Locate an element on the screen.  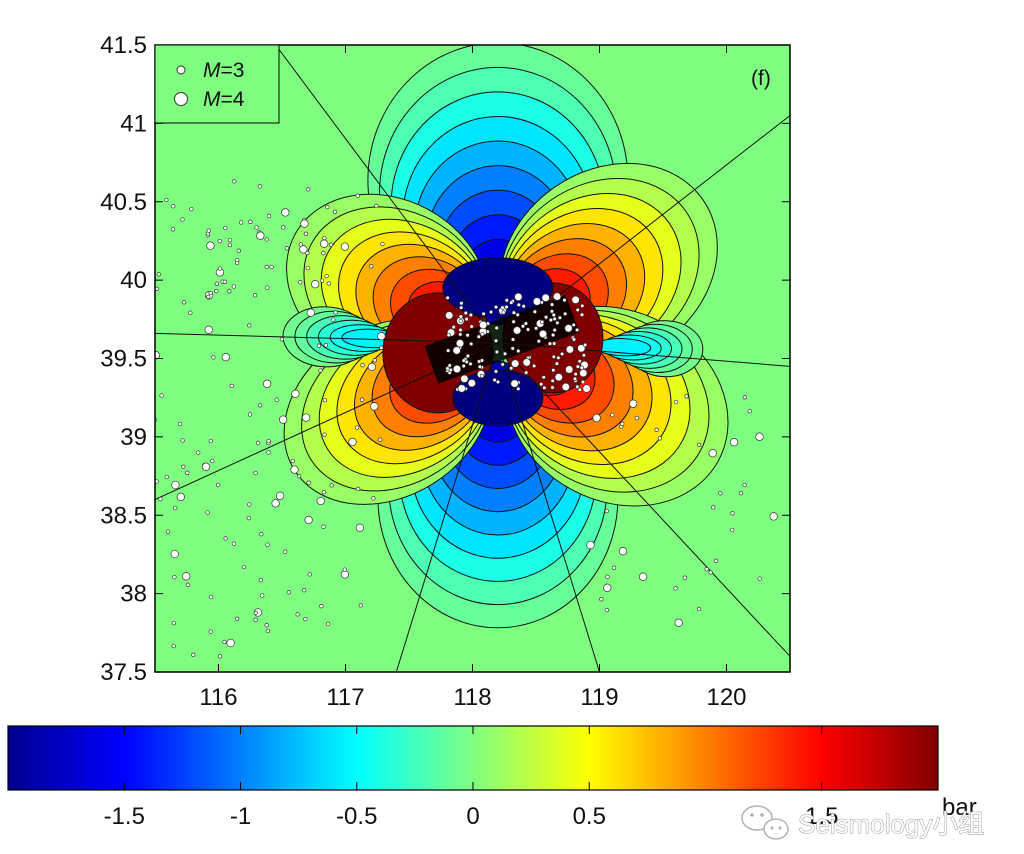
colorbar-tick-label: -1 is located at coordinates (240, 816).